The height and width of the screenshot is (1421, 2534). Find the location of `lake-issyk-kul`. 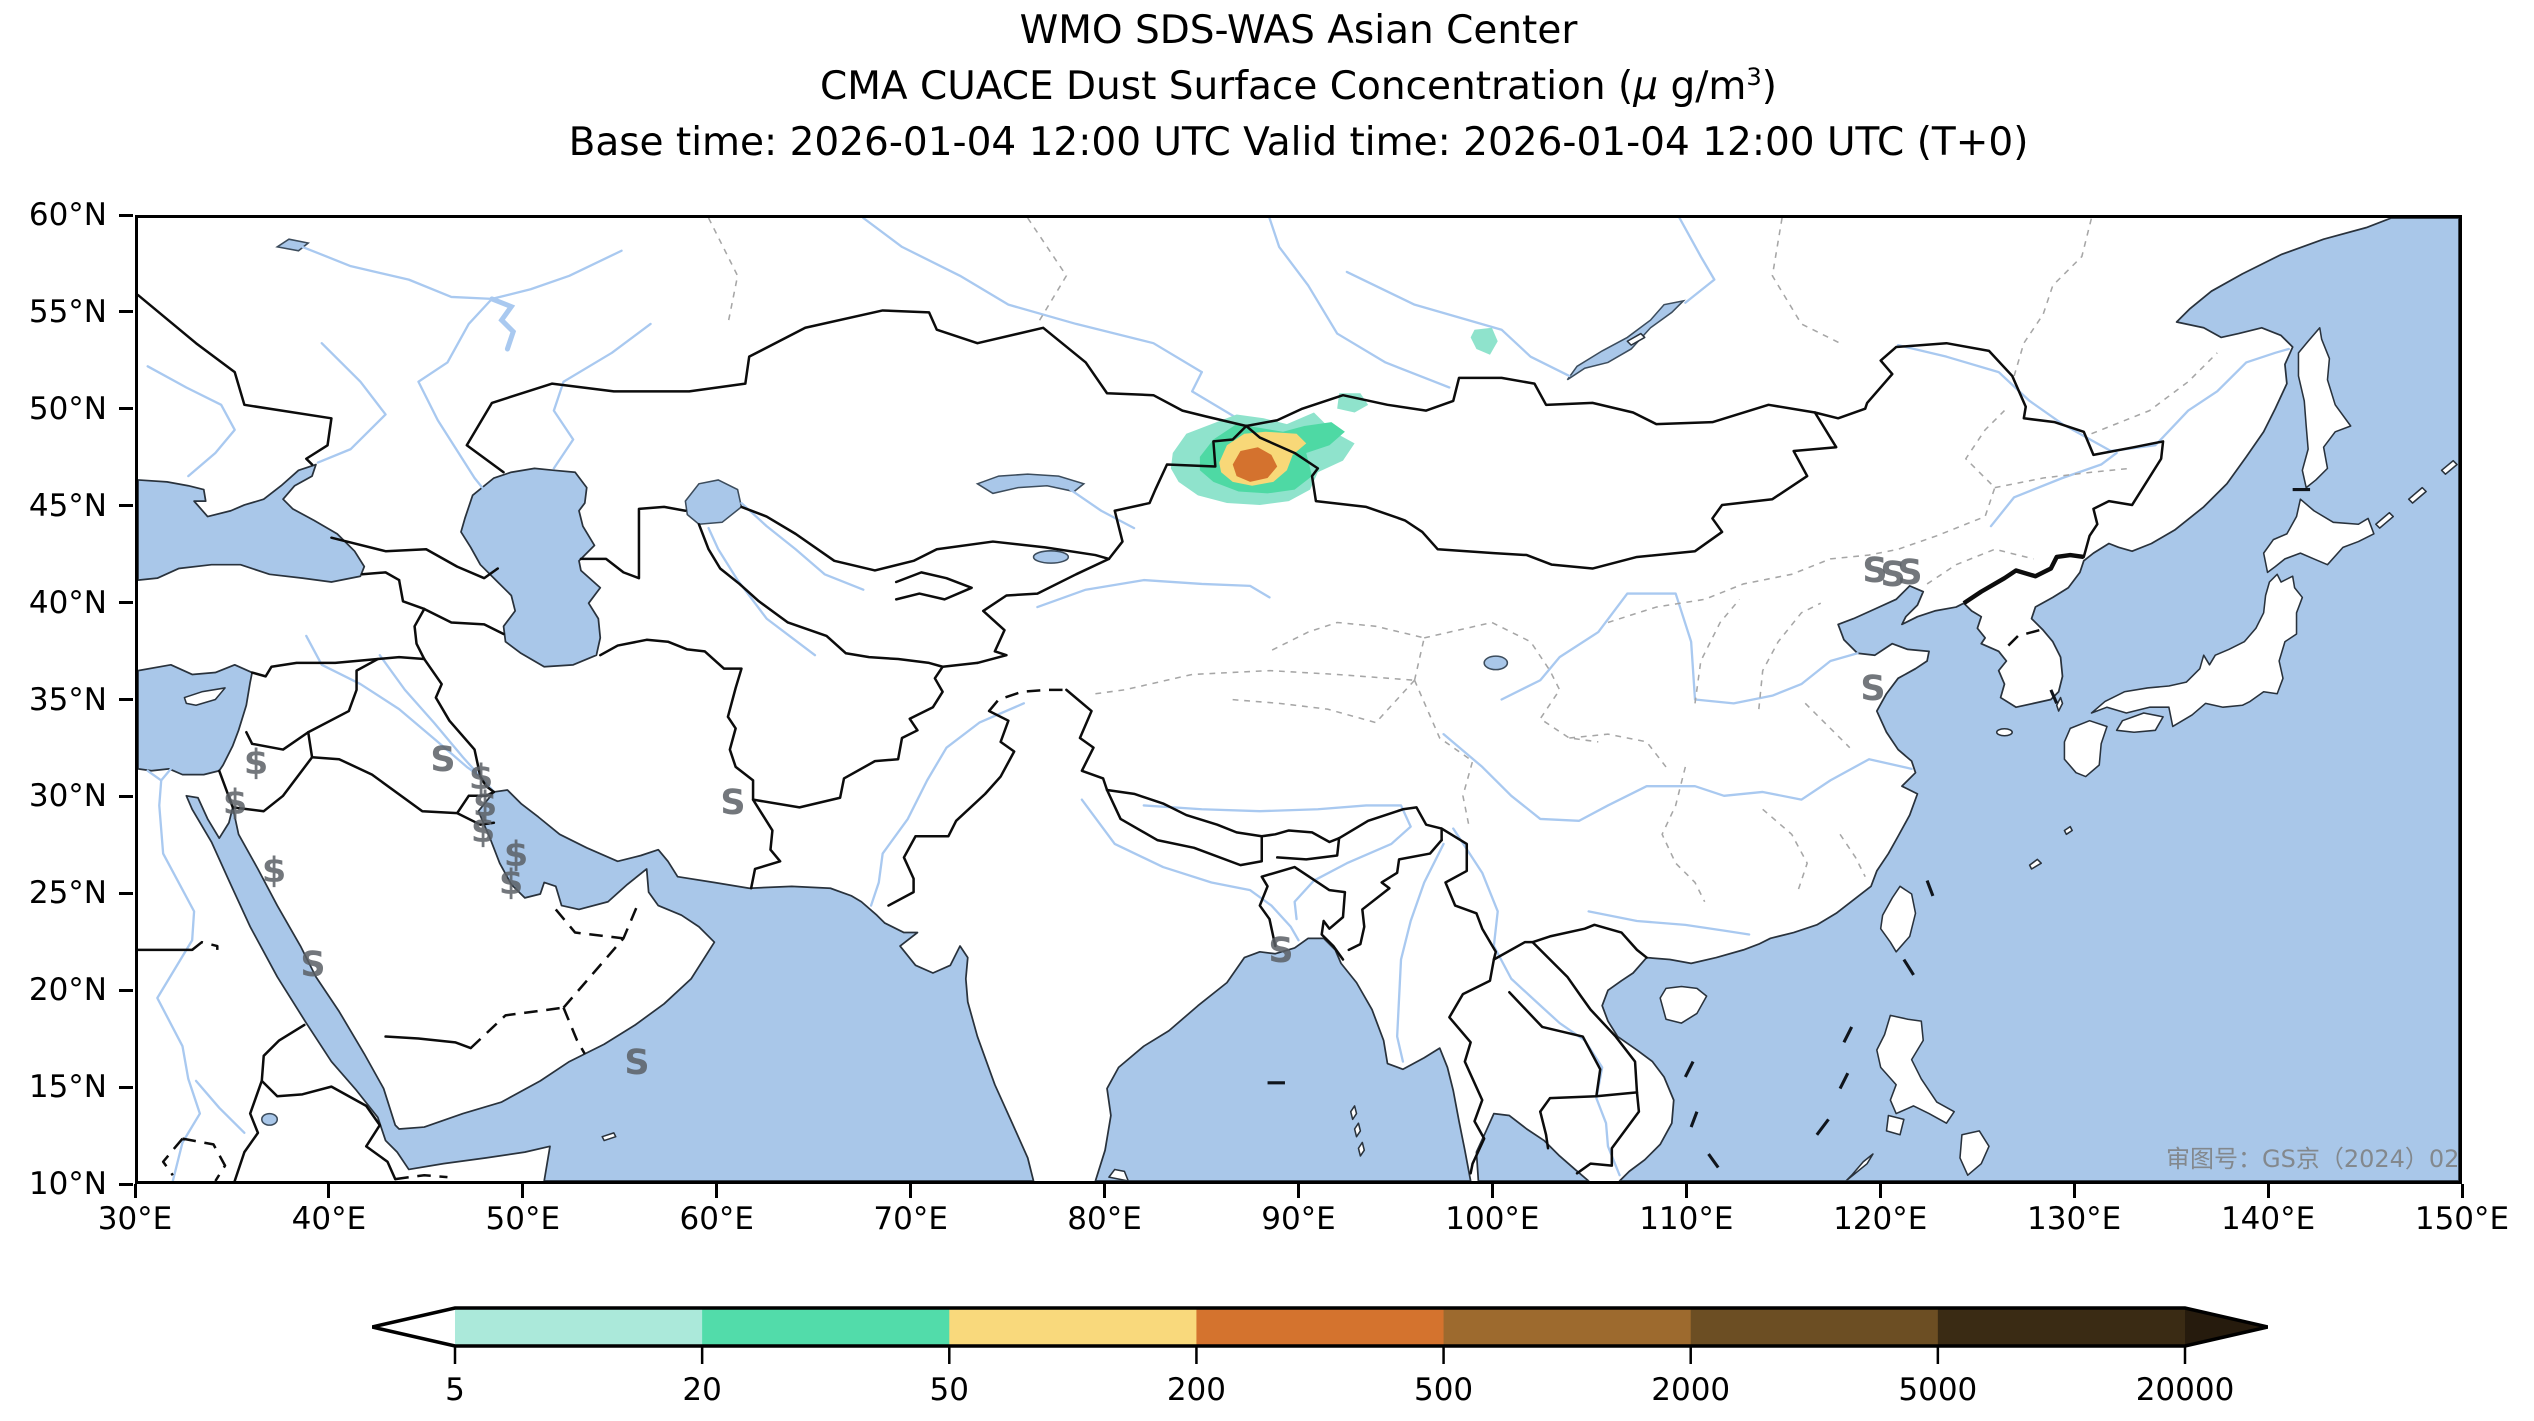

lake-issyk-kul is located at coordinates (1051, 557).